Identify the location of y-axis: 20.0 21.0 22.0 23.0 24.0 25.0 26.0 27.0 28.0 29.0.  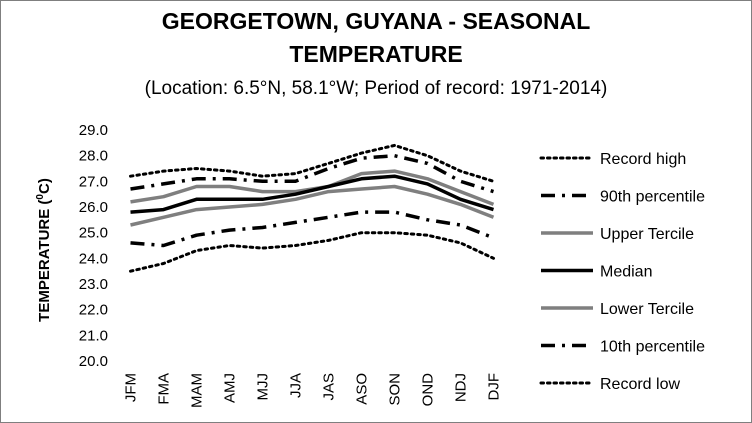
(93, 246).